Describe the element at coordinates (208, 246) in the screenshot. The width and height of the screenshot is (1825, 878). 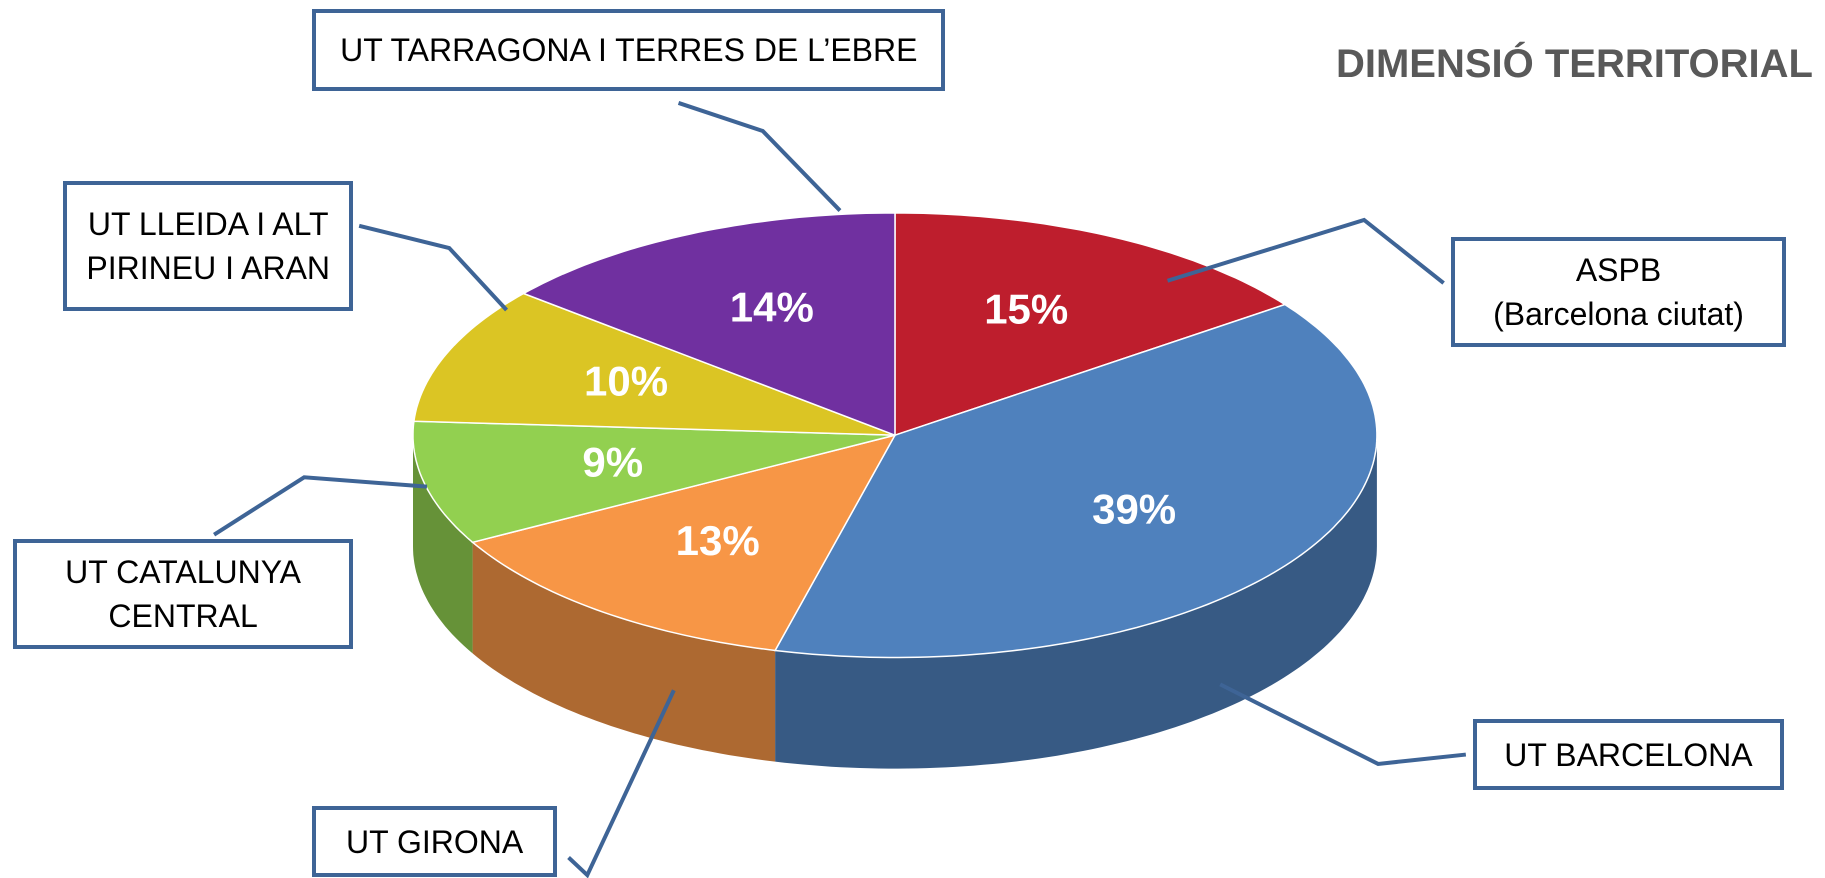
I see `category-callout: UT LLEIDA I ALT PIRINEU I ARAN` at that location.